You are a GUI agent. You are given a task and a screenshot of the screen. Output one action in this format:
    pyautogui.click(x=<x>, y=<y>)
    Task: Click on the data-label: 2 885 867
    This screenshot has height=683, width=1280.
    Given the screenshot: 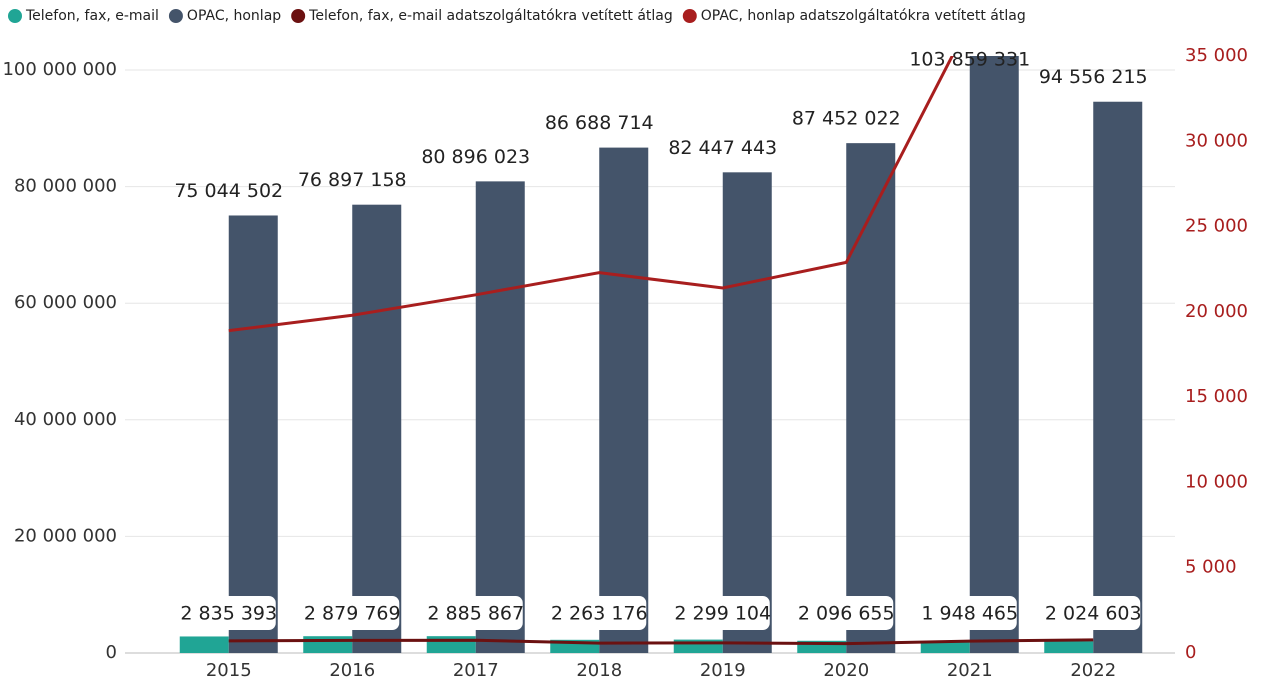 What is the action you would take?
    pyautogui.click(x=475, y=614)
    